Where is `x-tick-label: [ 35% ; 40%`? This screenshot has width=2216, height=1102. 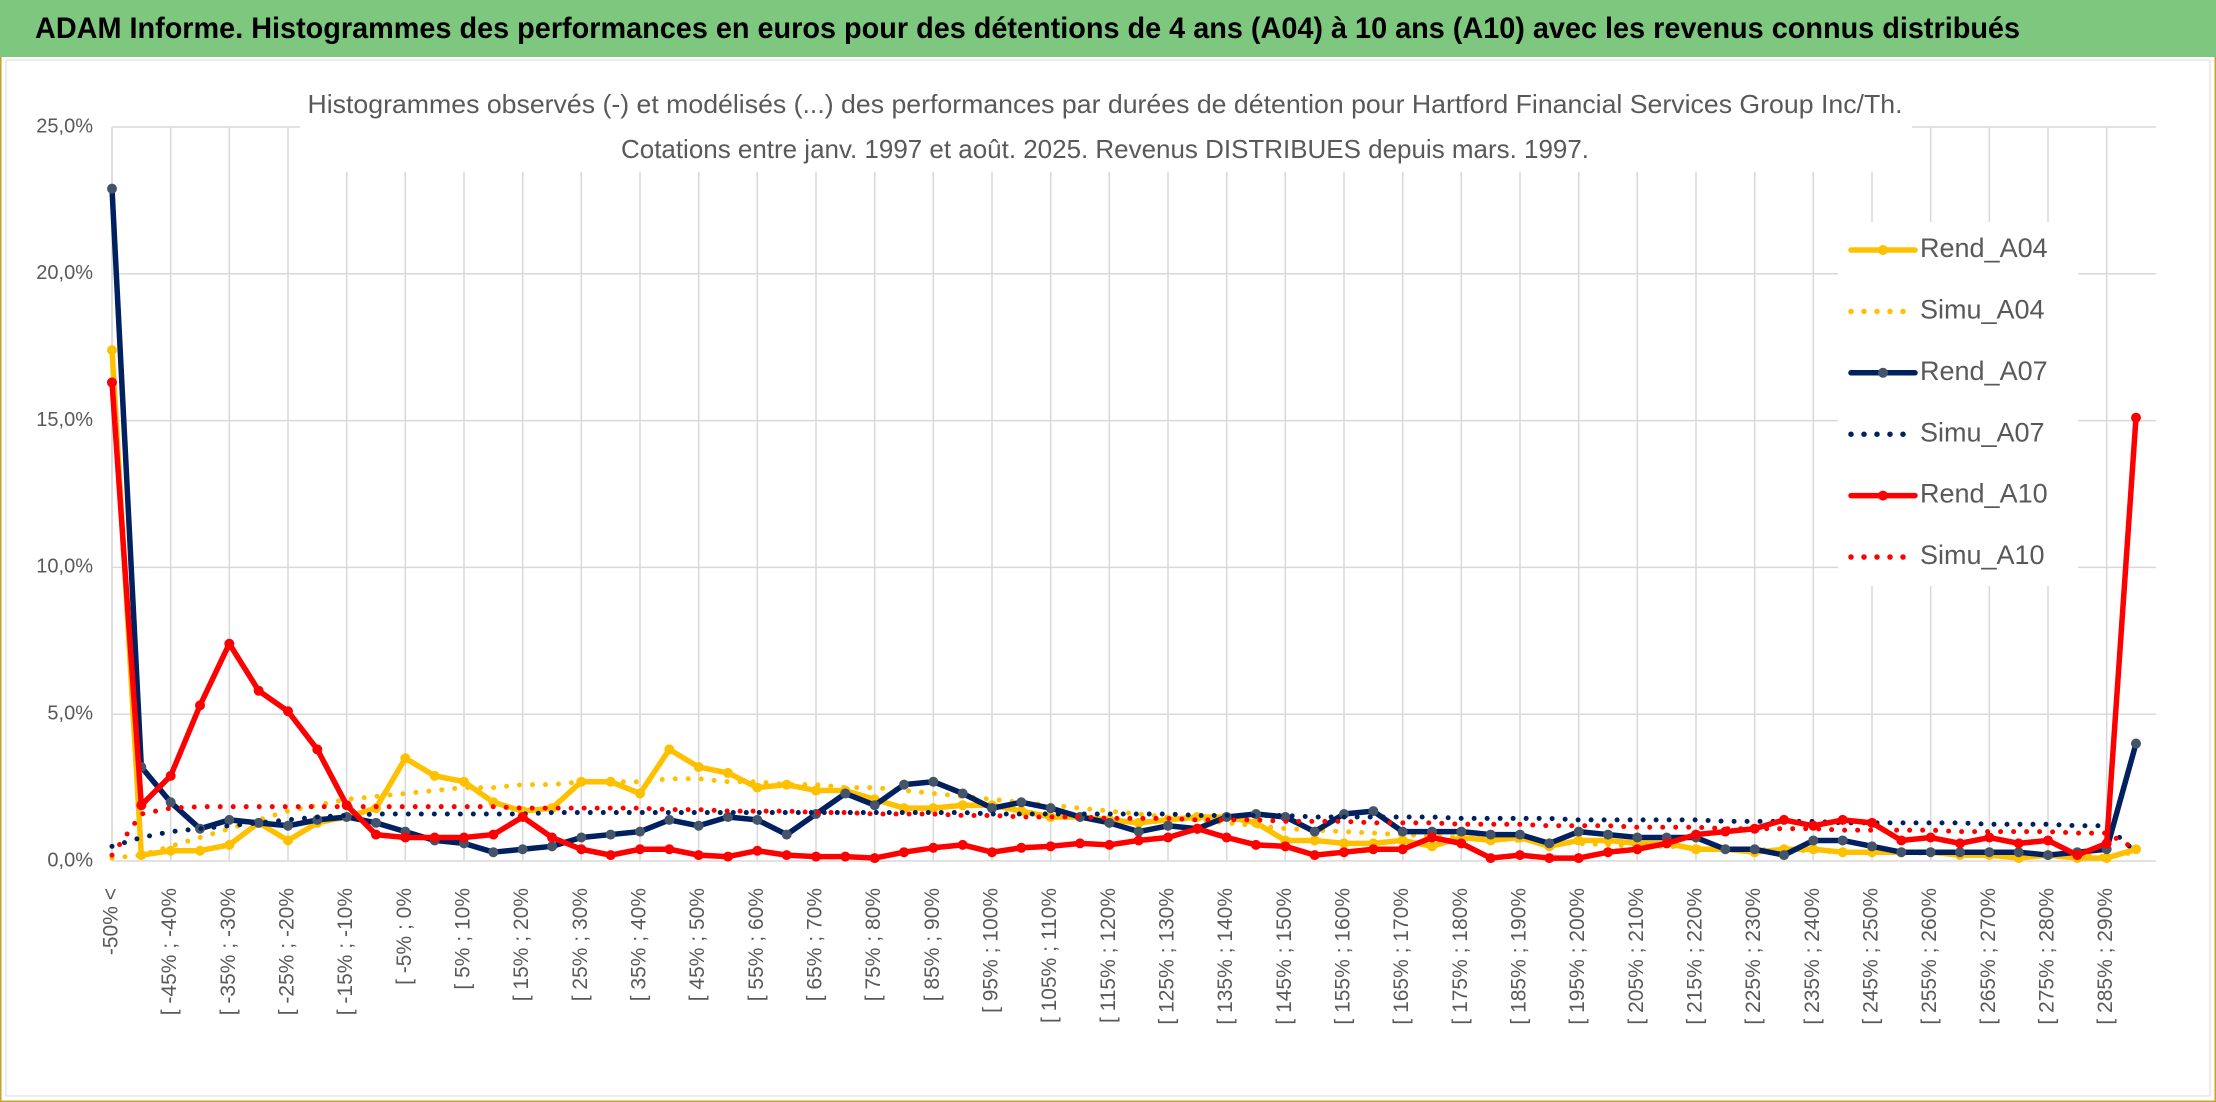
x-tick-label: [ 35% ; 40% is located at coordinates (639, 944).